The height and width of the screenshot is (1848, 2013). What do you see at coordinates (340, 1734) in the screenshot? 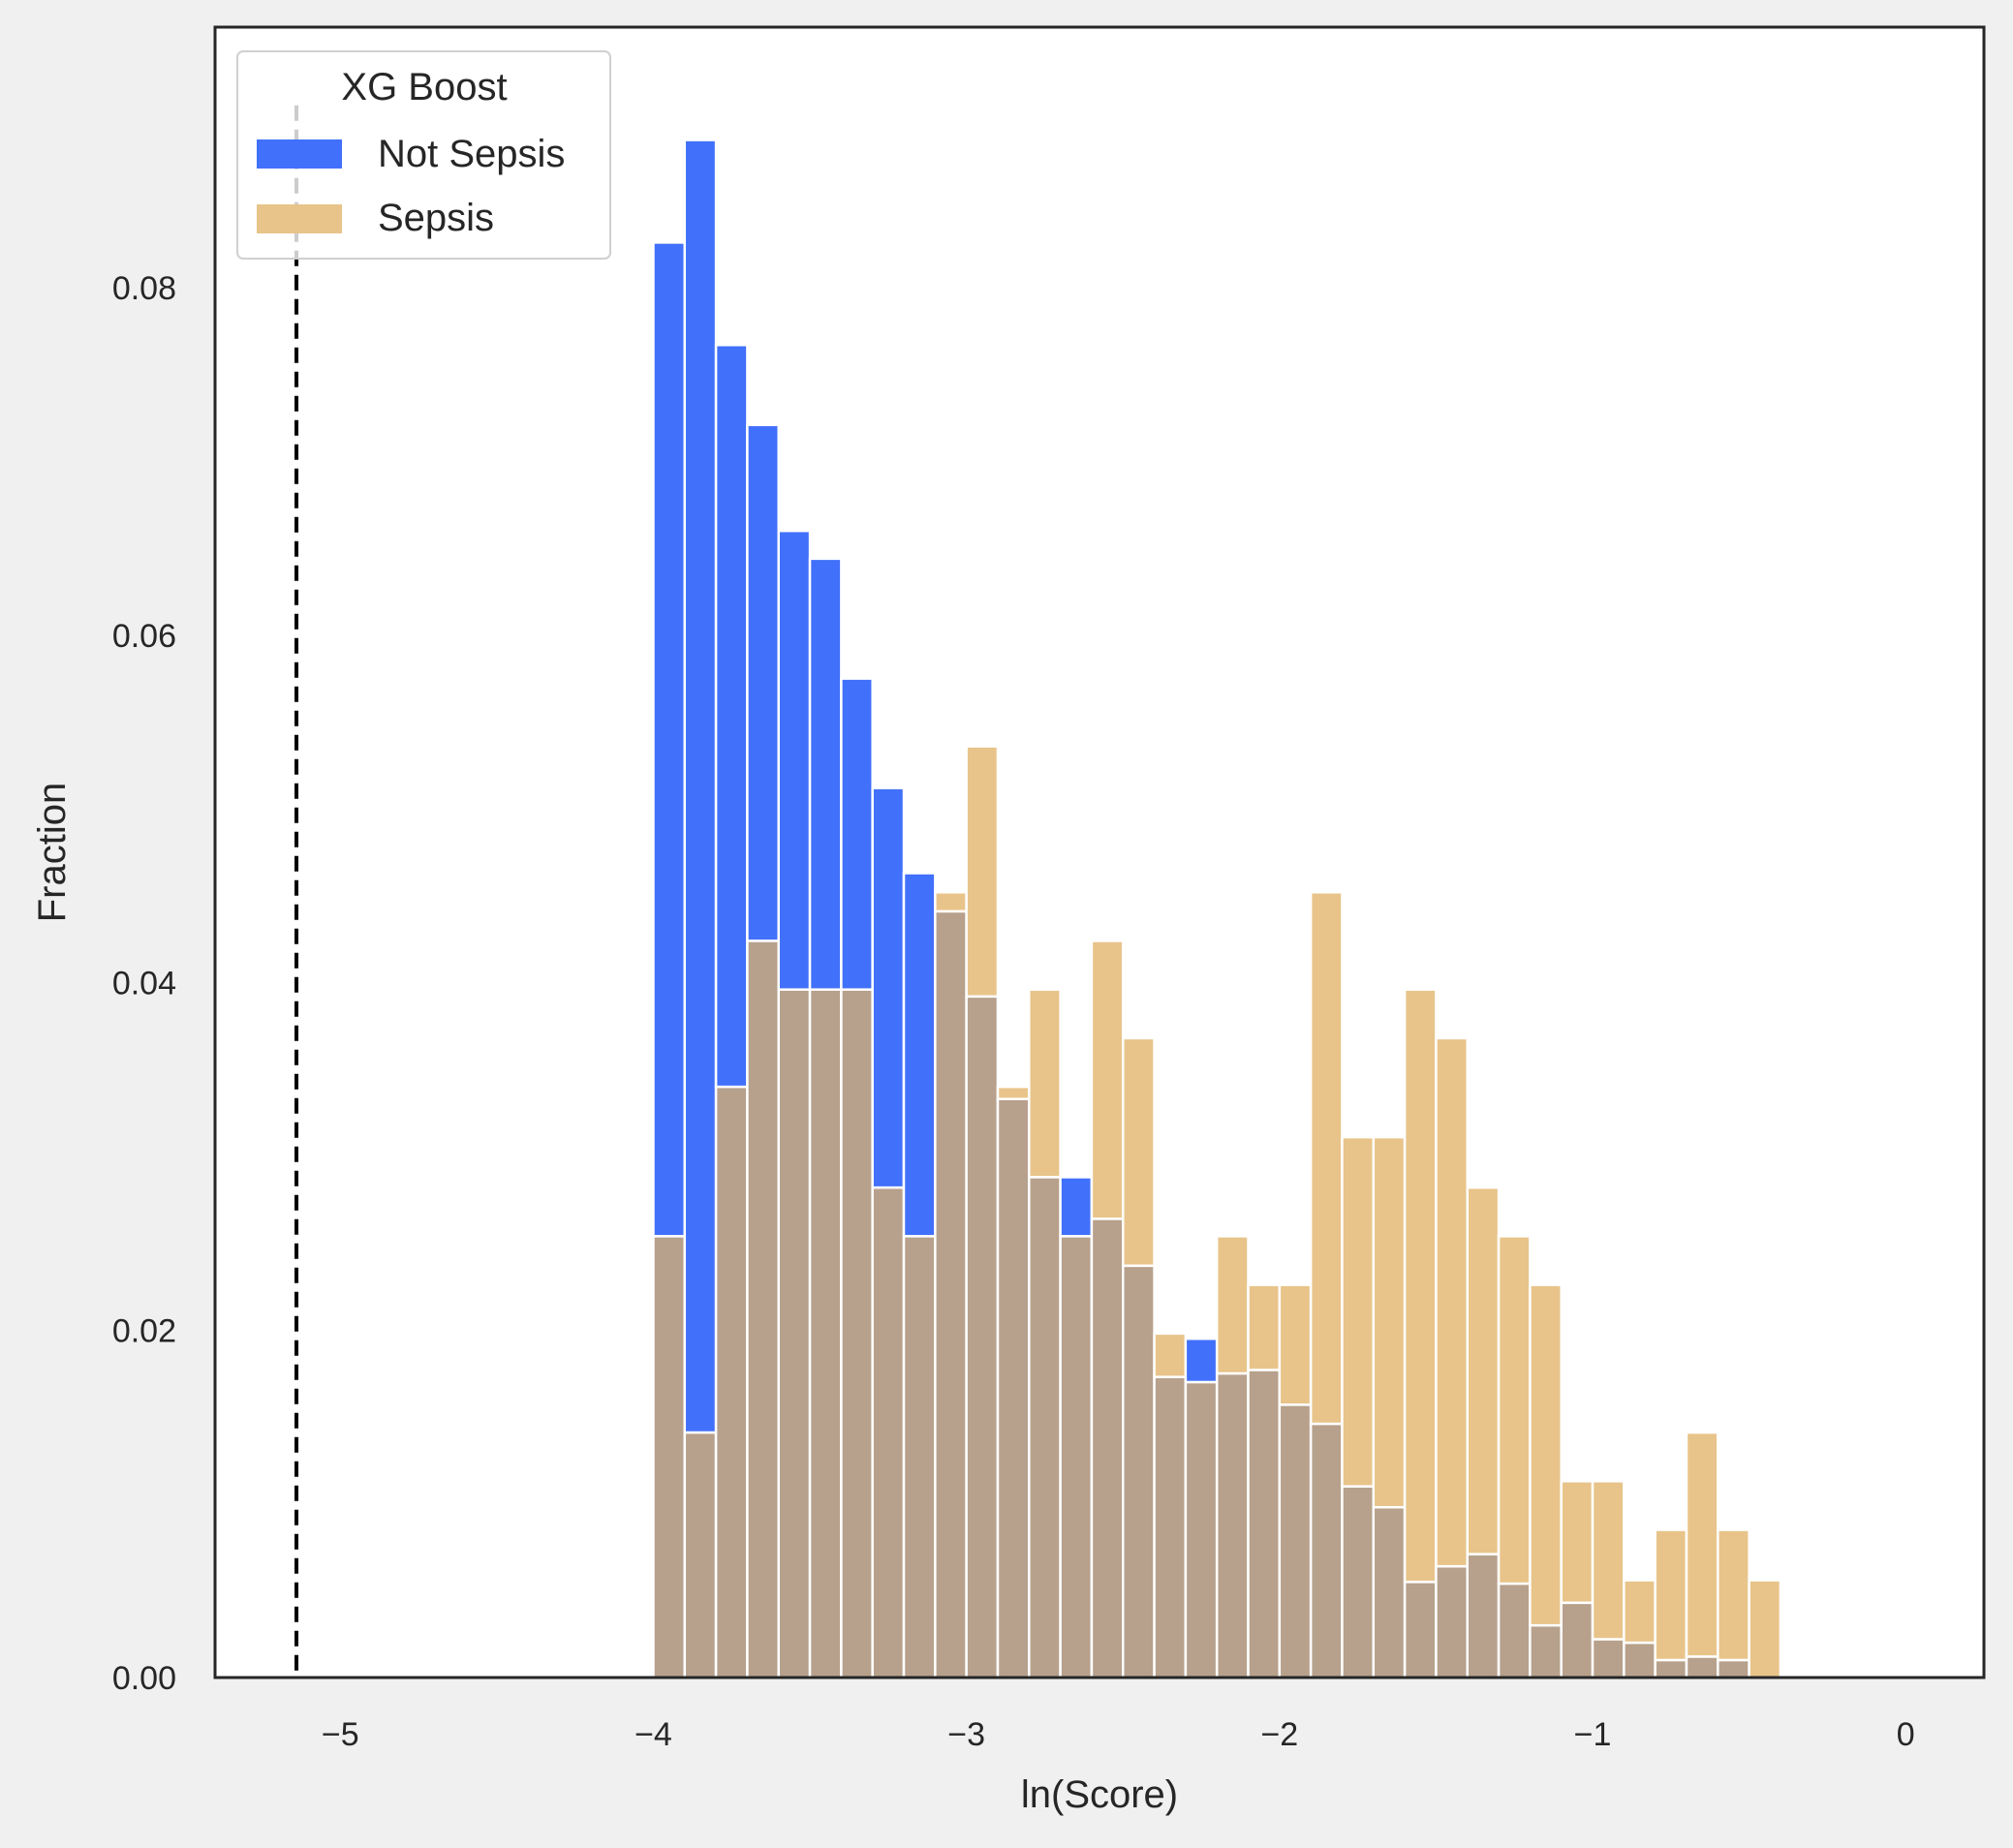
I see `x-tick-label: −5` at bounding box center [340, 1734].